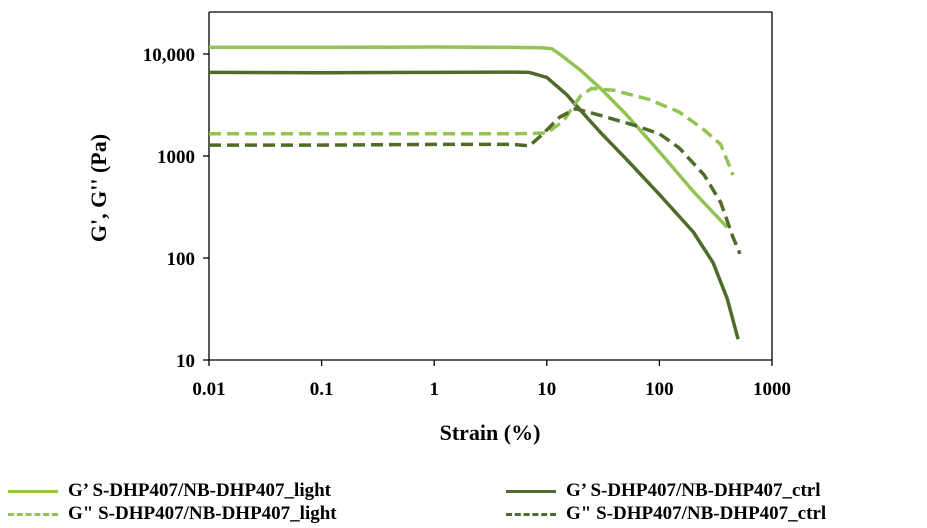  What do you see at coordinates (206, 207) in the screenshot?
I see `y-tick-marks` at bounding box center [206, 207].